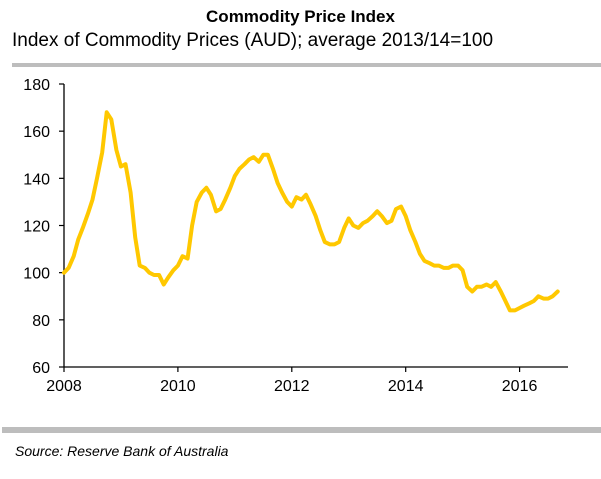  What do you see at coordinates (41, 368) in the screenshot?
I see `y-tick-label: 60` at bounding box center [41, 368].